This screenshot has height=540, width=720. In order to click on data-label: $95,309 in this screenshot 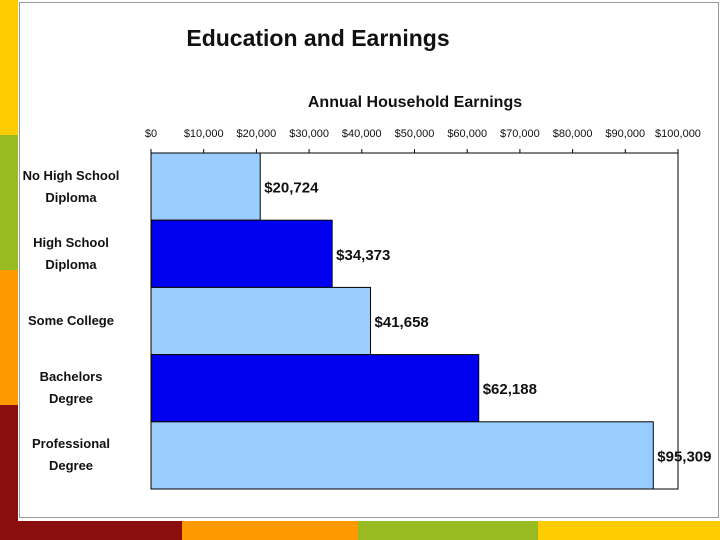, I will do `click(684, 456)`.